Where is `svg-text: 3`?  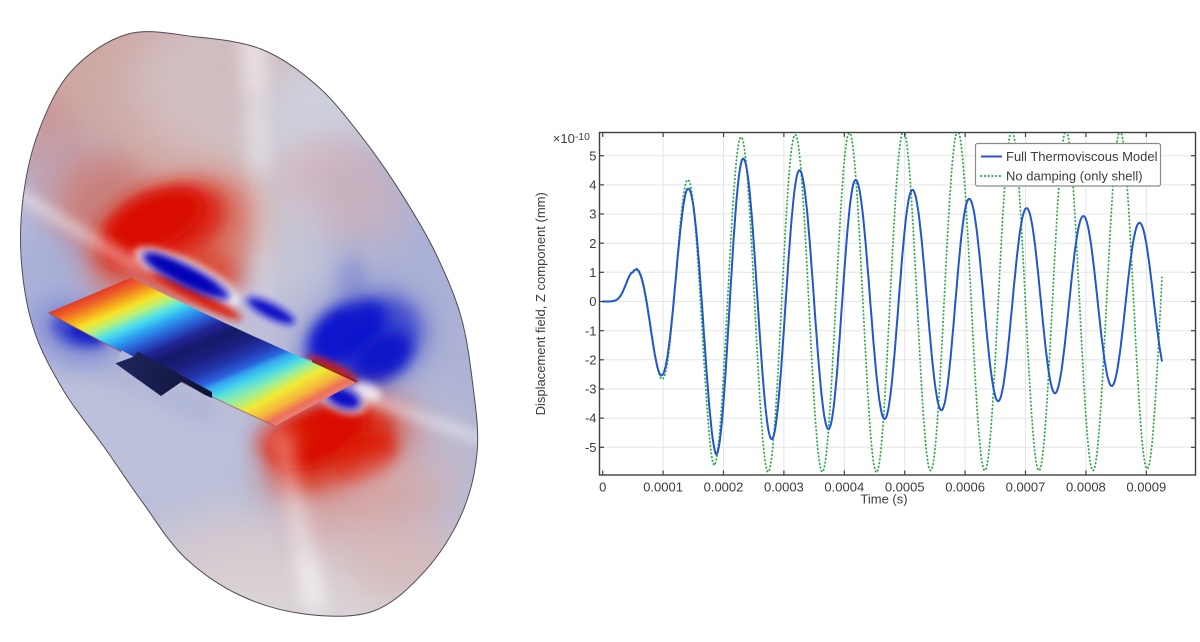 svg-text: 3 is located at coordinates (592, 214).